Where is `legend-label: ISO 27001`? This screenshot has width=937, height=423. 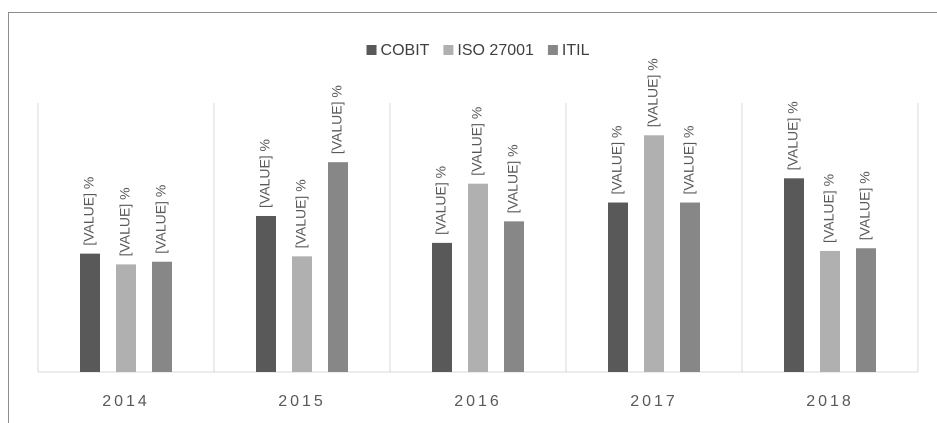 legend-label: ISO 27001 is located at coordinates (495, 50).